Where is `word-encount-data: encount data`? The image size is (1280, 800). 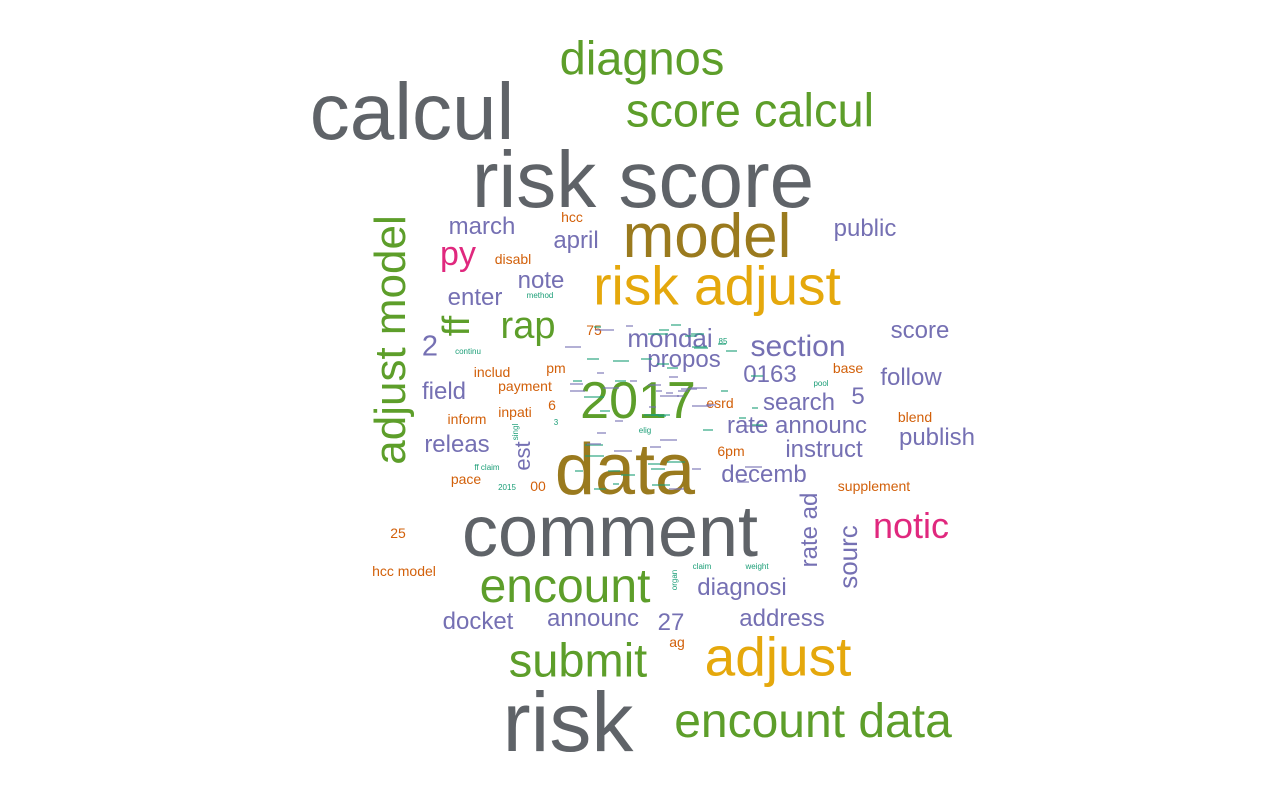
word-encount-data: encount data is located at coordinates (813, 721).